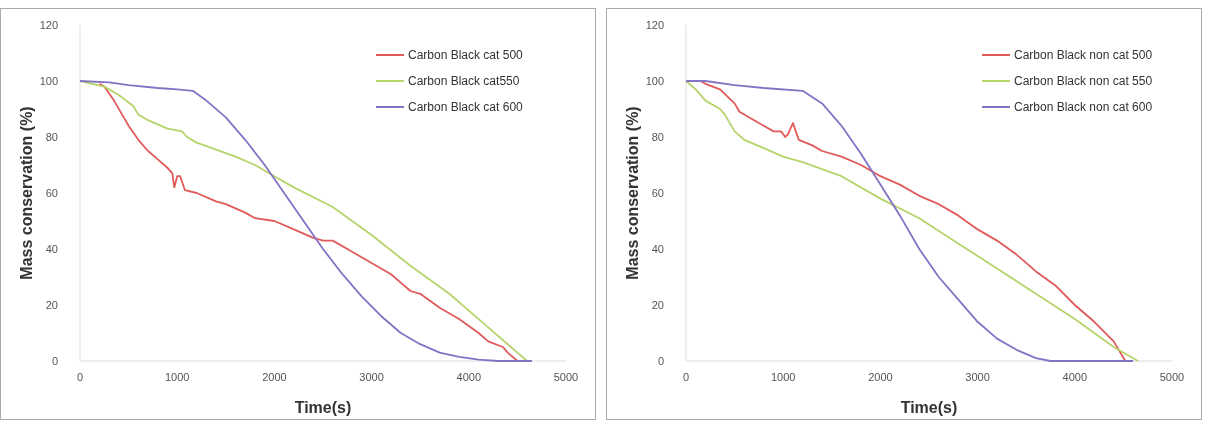 The width and height of the screenshot is (1209, 427). Describe the element at coordinates (1083, 107) in the screenshot. I see `legend-label: Carbon Black non cat 600` at that location.